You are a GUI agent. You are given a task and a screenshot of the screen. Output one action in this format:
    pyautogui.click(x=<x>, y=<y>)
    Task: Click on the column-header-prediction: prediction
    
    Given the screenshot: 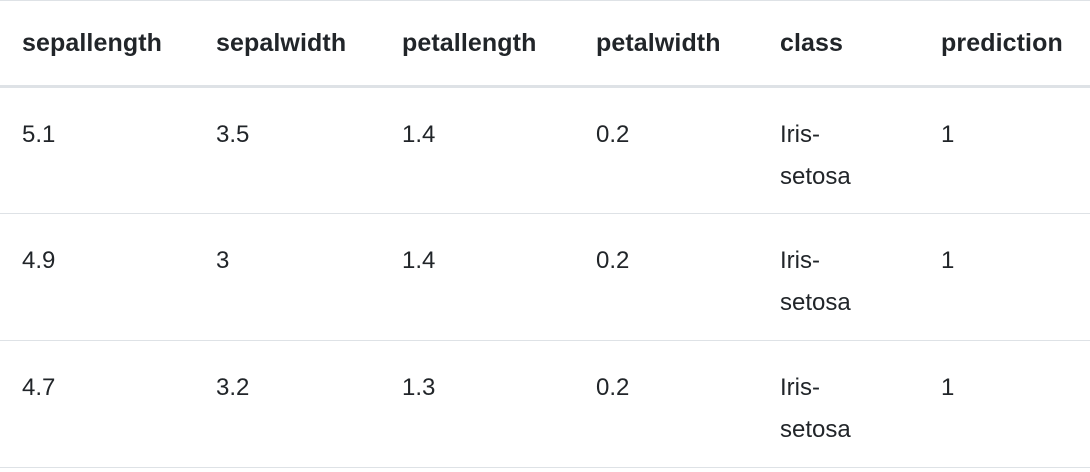 What is the action you would take?
    pyautogui.click(x=1002, y=42)
    